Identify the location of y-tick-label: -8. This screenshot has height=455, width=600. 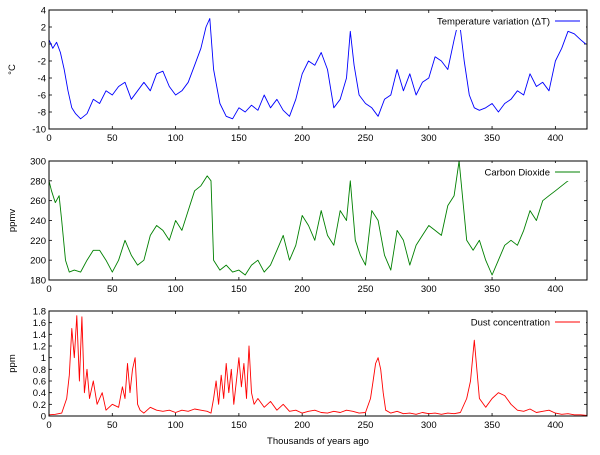
(42, 113).